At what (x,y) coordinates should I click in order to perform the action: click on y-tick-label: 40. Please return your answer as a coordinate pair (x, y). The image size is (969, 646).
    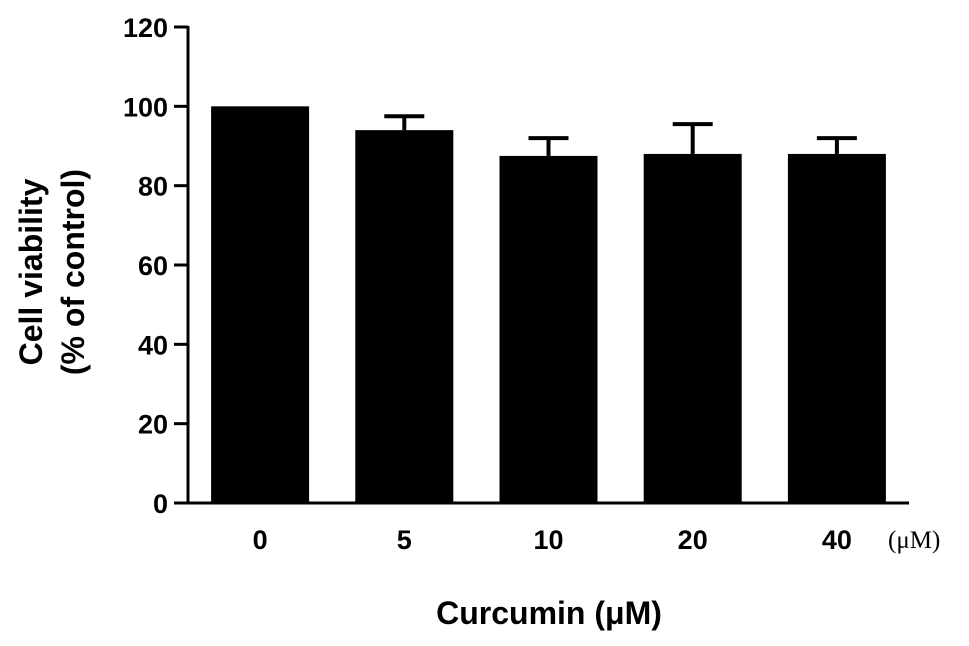
    Looking at the image, I should click on (153, 345).